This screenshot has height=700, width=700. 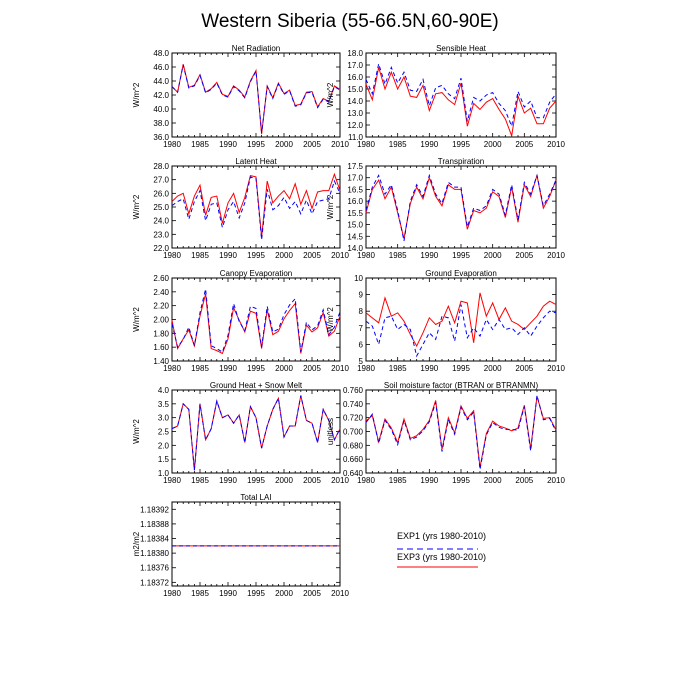 I want to click on y-tick-label: 2.0, so click(x=164, y=445).